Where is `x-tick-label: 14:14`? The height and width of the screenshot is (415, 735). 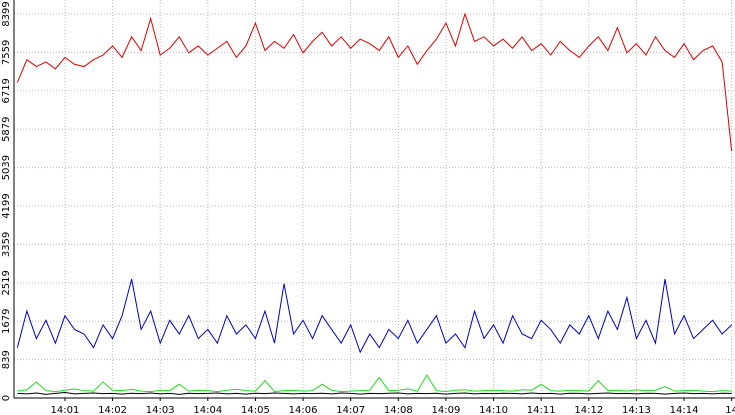
x-tick-label: 14:14 is located at coordinates (684, 410).